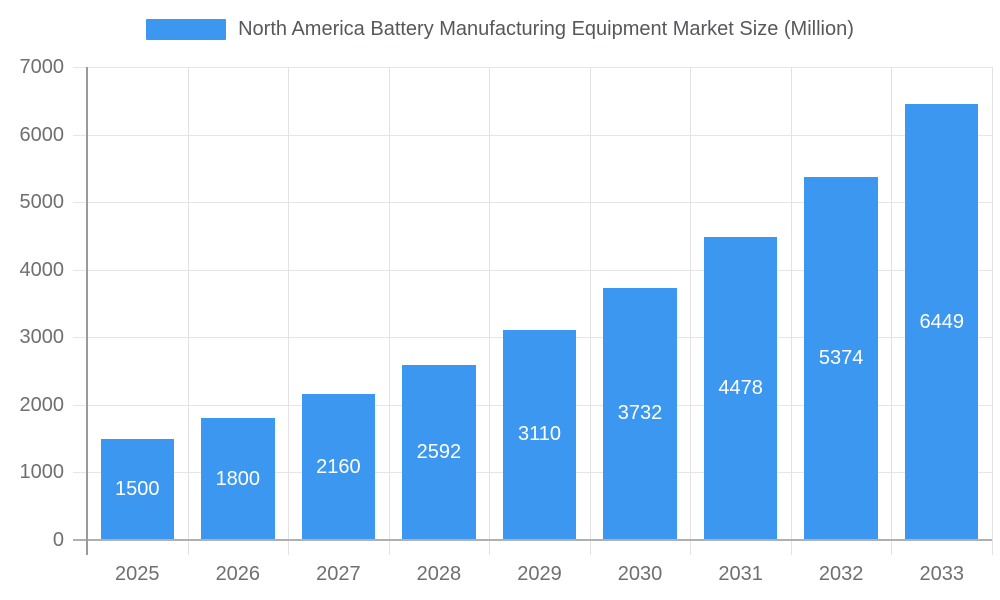 Image resolution: width=1000 pixels, height=600 pixels. I want to click on y-tick-label: 1000, so click(42, 472).